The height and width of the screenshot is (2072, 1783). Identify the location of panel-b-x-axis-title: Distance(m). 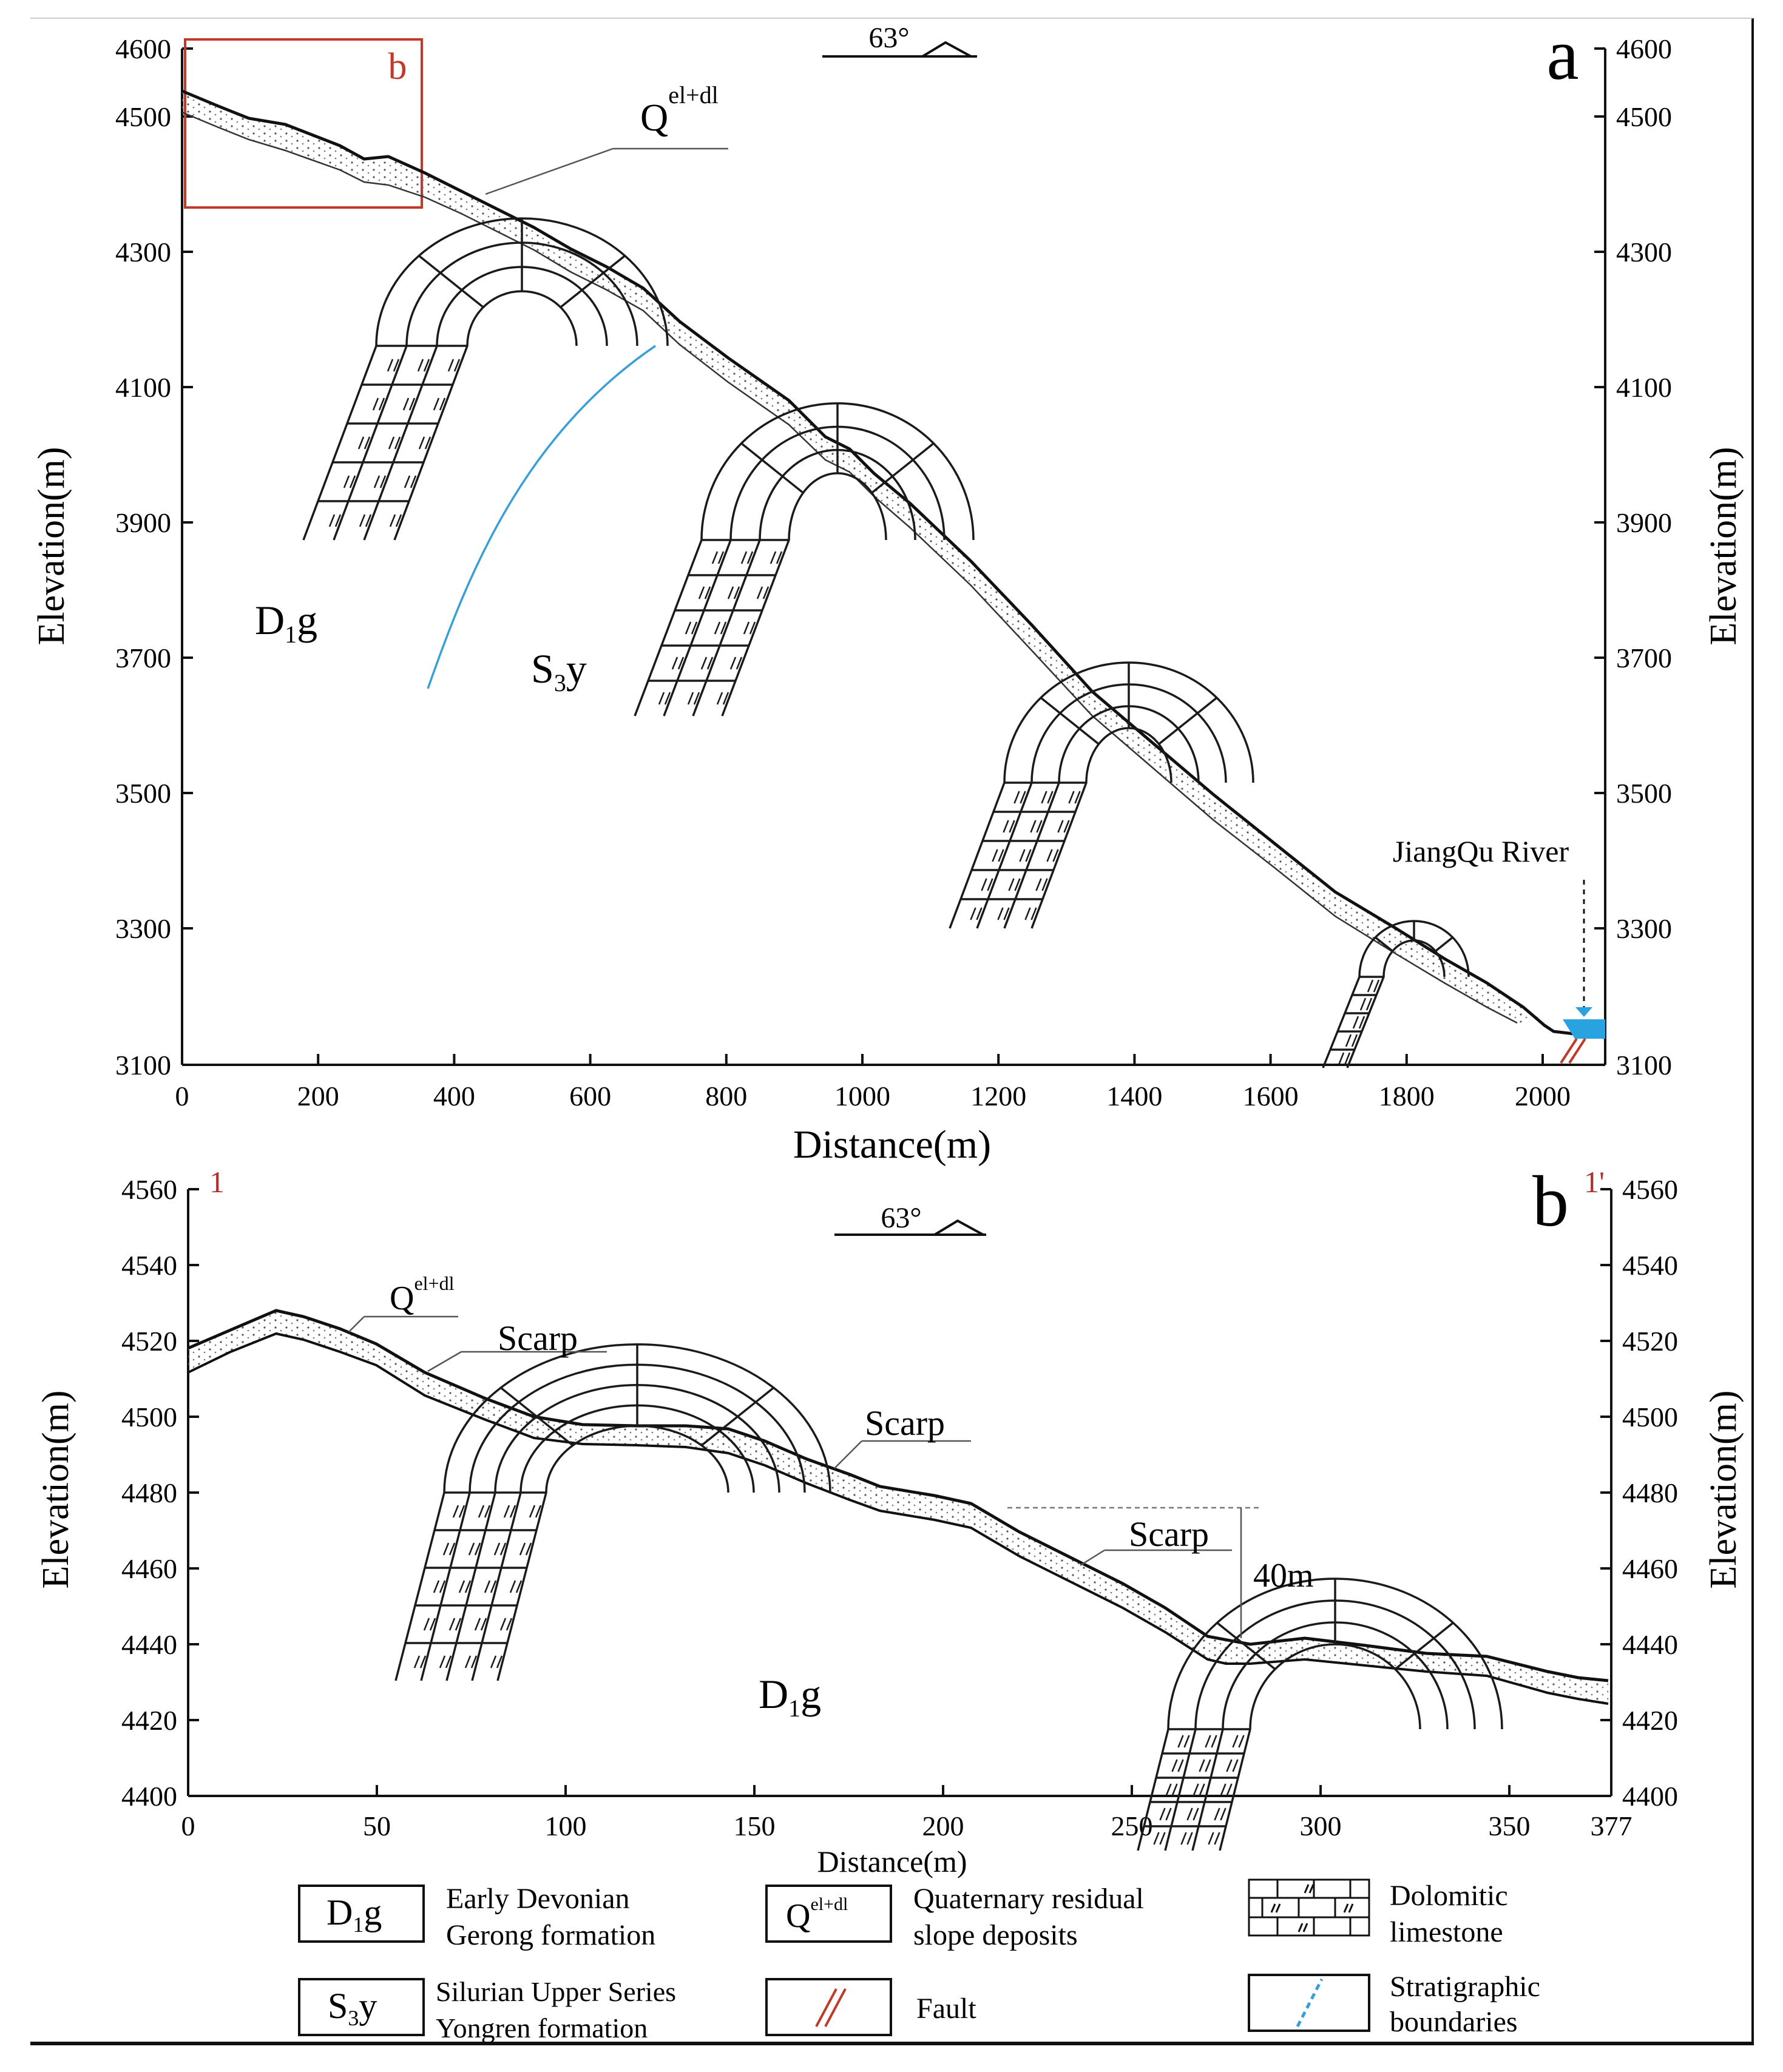
(892, 1861).